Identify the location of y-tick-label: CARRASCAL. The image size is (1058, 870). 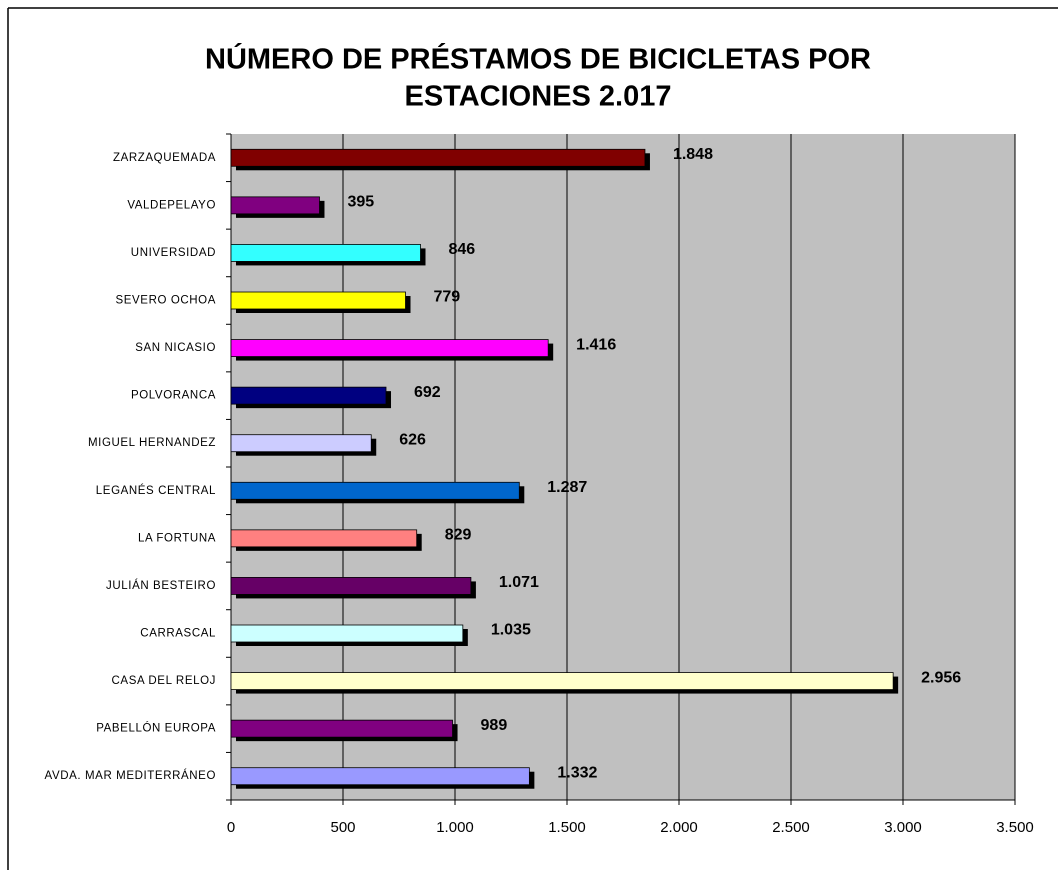
(178, 634).